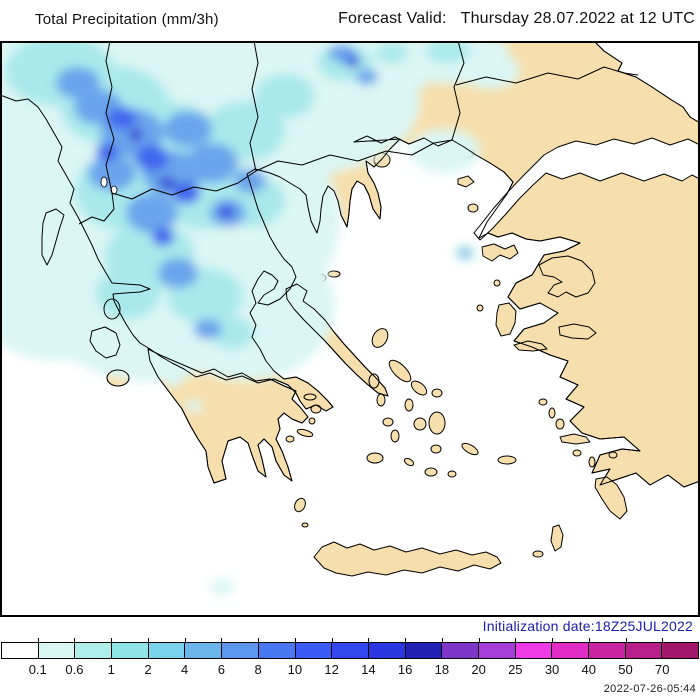 The width and height of the screenshot is (700, 700). I want to click on border-albania-greece, so click(96, 208).